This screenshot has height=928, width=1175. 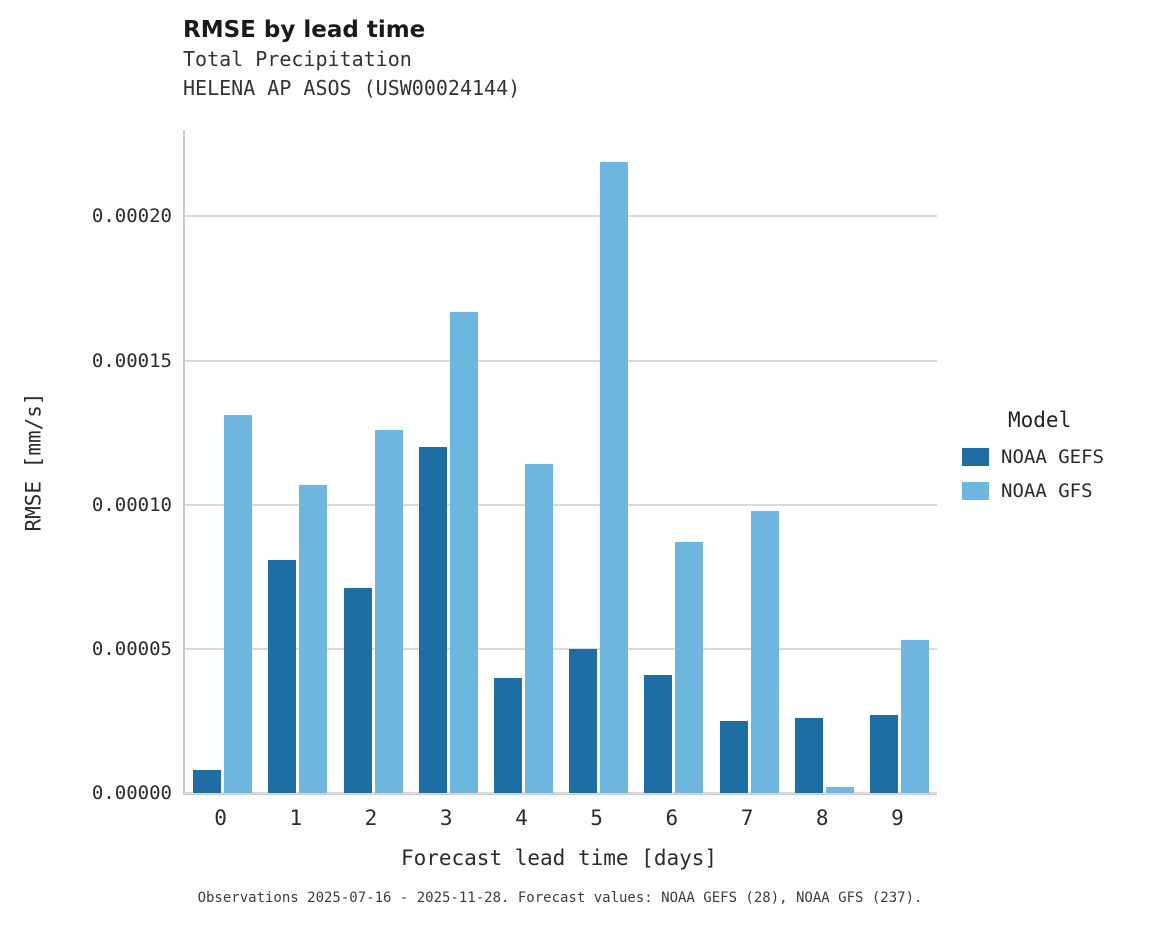 I want to click on y-tick-labels: 0.00000 0.00005 0.00010 0.00015 0.00020, so click(x=111, y=467).